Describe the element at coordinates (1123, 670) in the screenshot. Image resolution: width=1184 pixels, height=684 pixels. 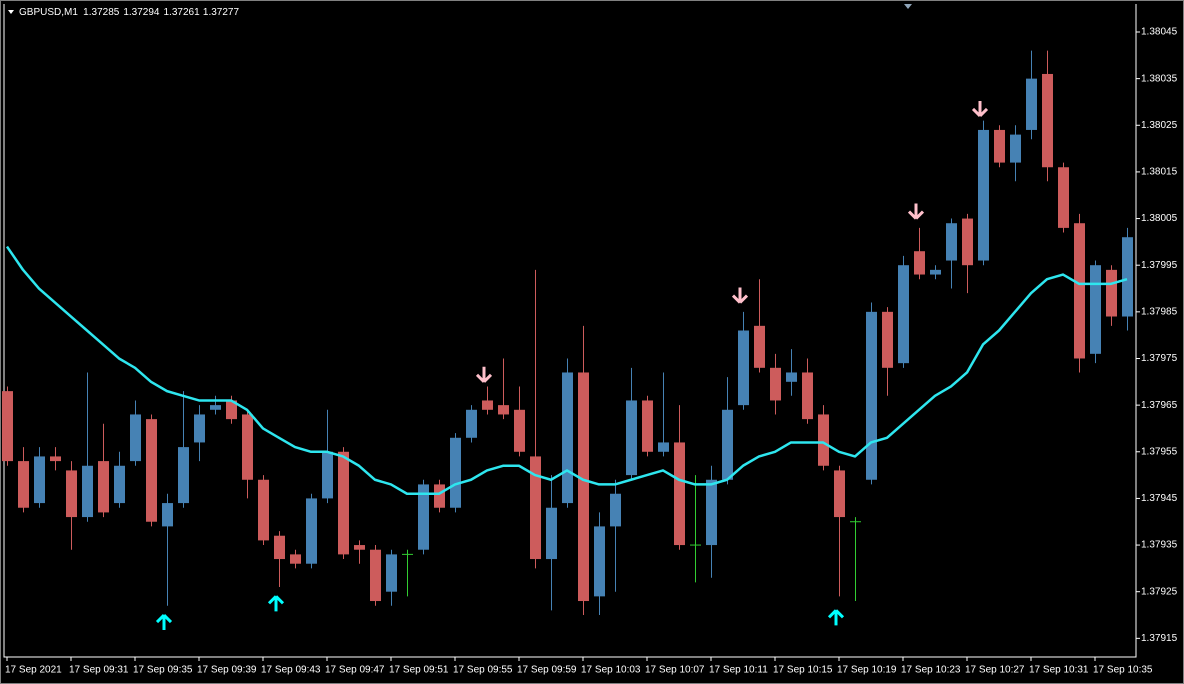
I see `x-tick-label: 17 Sep 10:35` at that location.